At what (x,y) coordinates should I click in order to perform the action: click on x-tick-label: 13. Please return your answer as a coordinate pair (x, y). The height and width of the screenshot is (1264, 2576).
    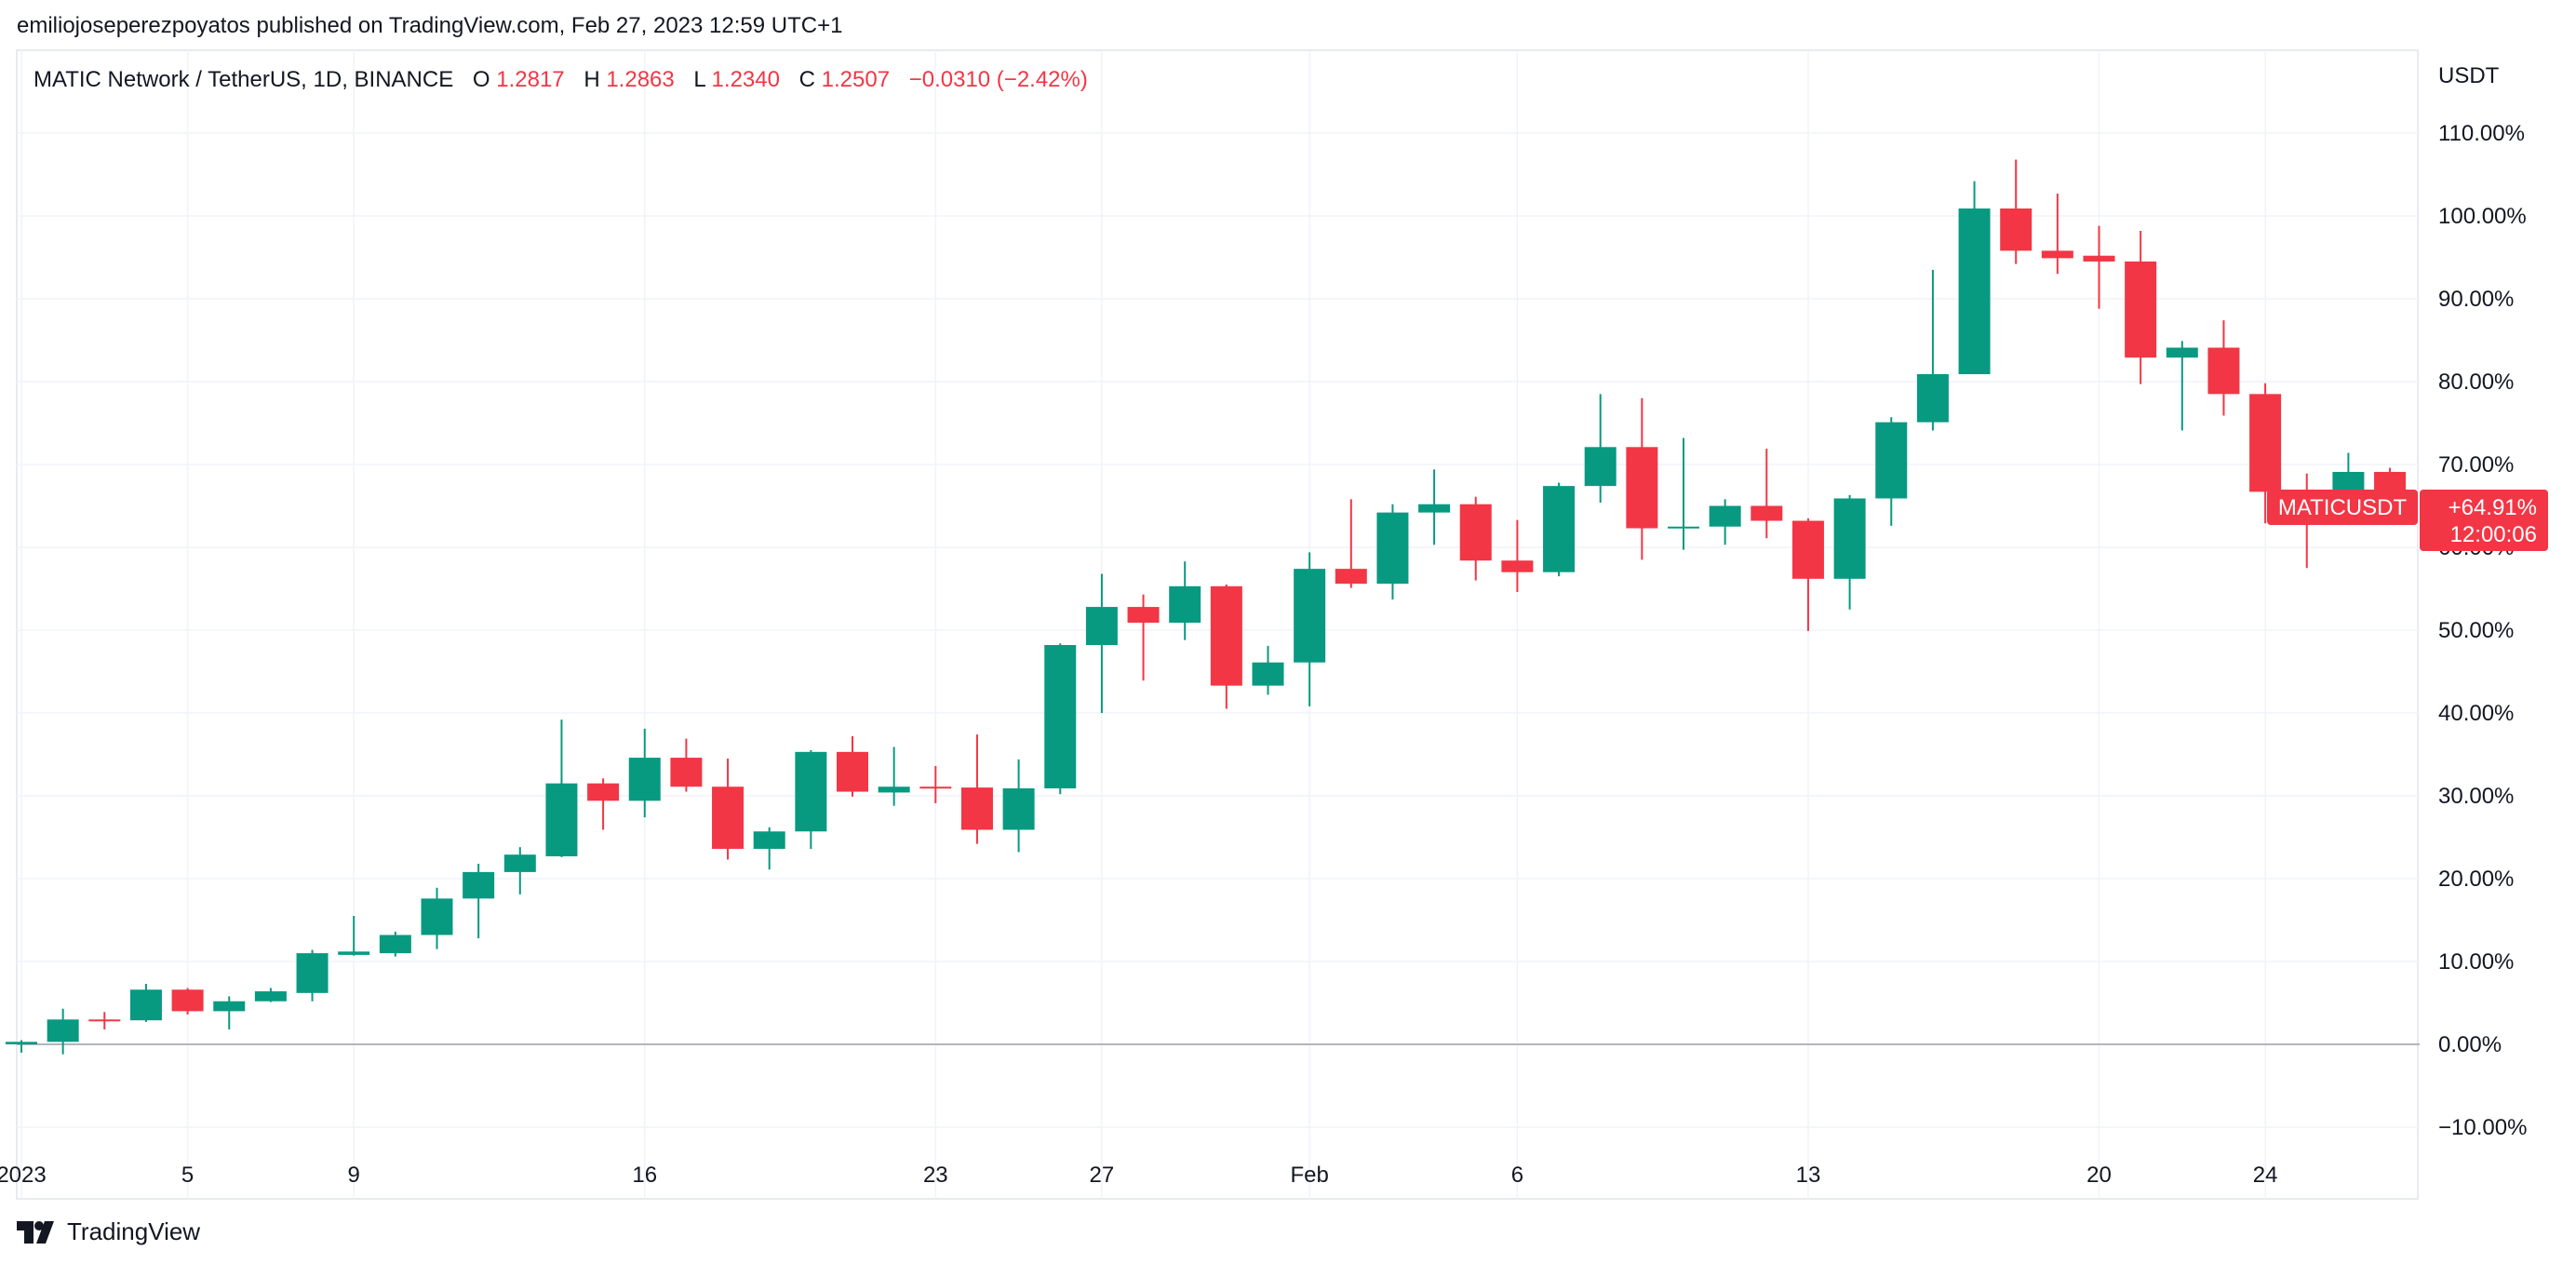
    Looking at the image, I should click on (1808, 1175).